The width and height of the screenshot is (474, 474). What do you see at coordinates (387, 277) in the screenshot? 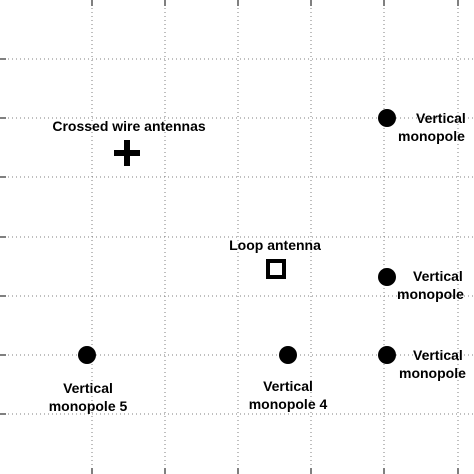
I see `vertical-monopole-mid-right-dot-icon` at bounding box center [387, 277].